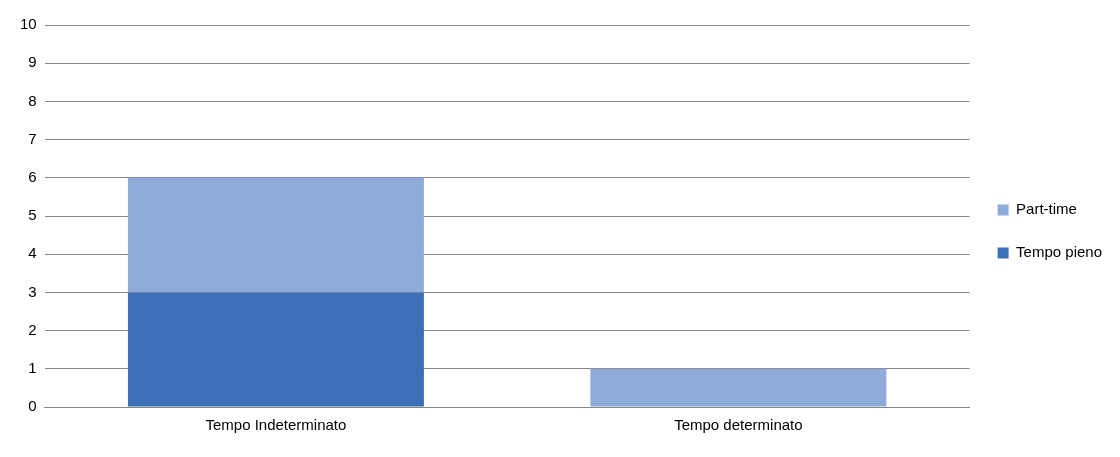 This screenshot has height=457, width=1120. Describe the element at coordinates (738, 425) in the screenshot. I see `x-tick-label: Tempo determinato` at that location.